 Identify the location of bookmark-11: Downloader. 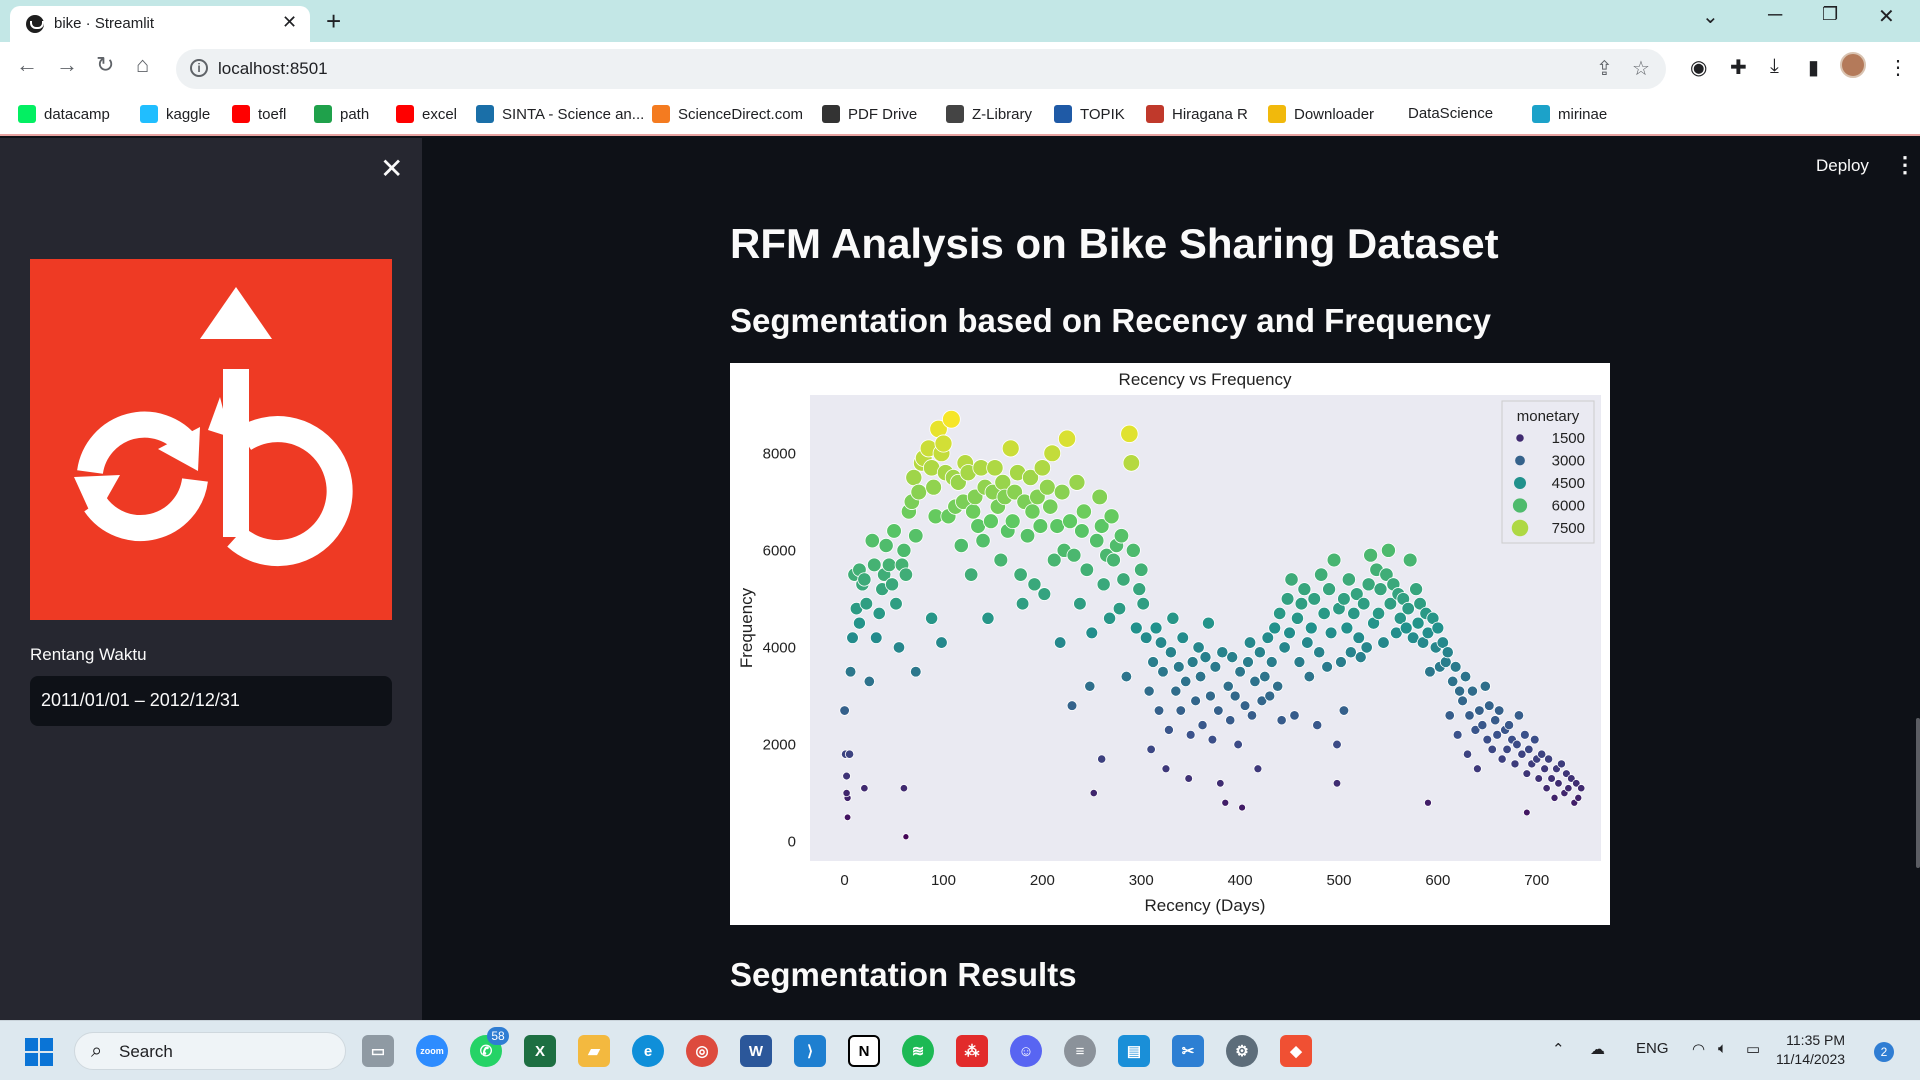
(1321, 114).